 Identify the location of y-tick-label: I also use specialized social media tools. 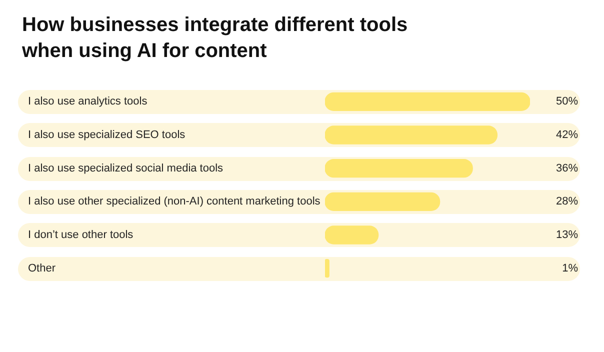
(126, 168).